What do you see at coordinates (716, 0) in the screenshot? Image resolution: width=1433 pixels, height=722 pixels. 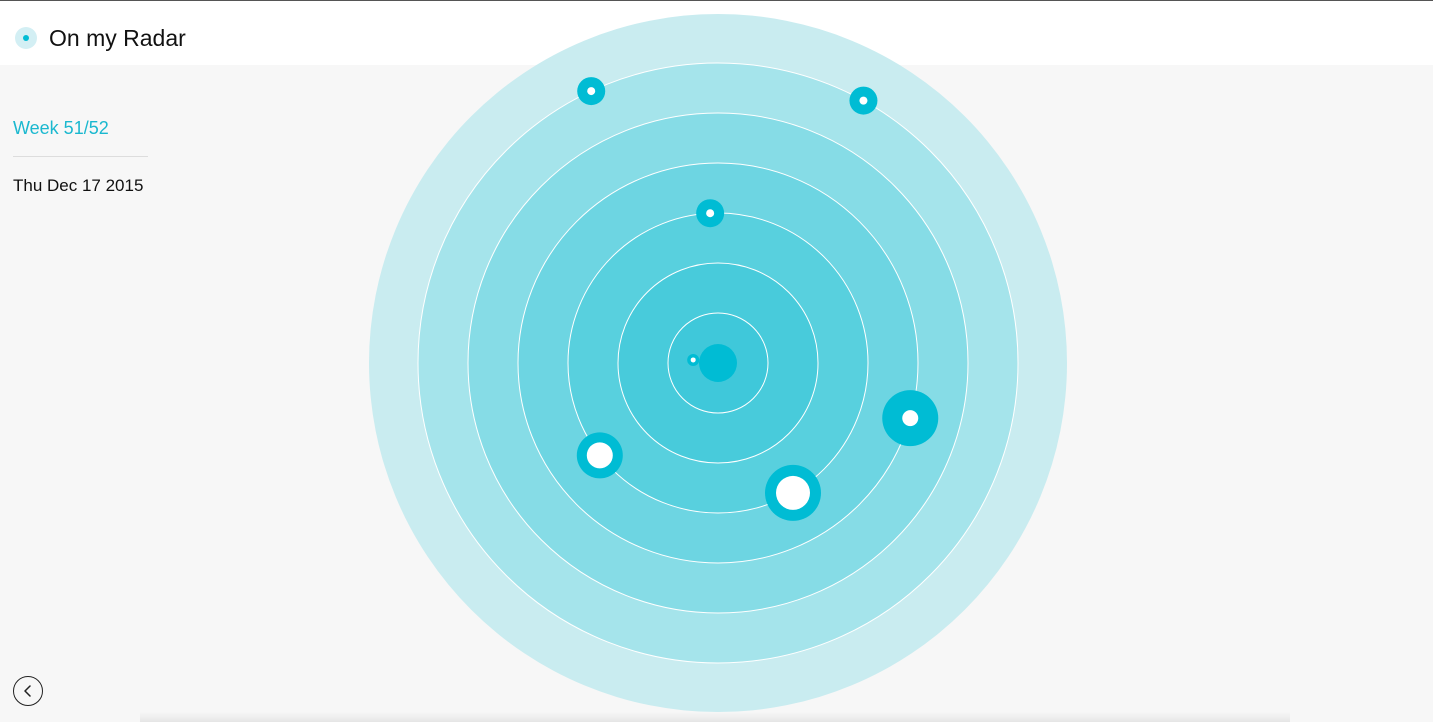 I see `top-border` at bounding box center [716, 0].